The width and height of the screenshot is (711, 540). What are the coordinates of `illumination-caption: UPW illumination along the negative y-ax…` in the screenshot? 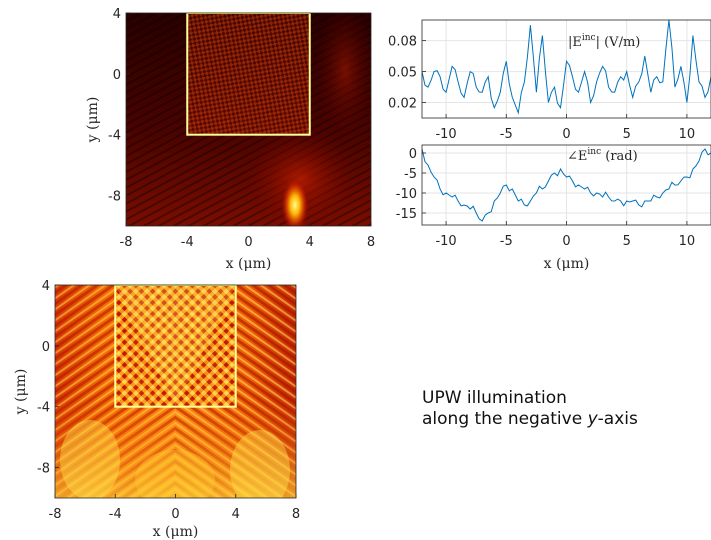 It's located at (562, 409).